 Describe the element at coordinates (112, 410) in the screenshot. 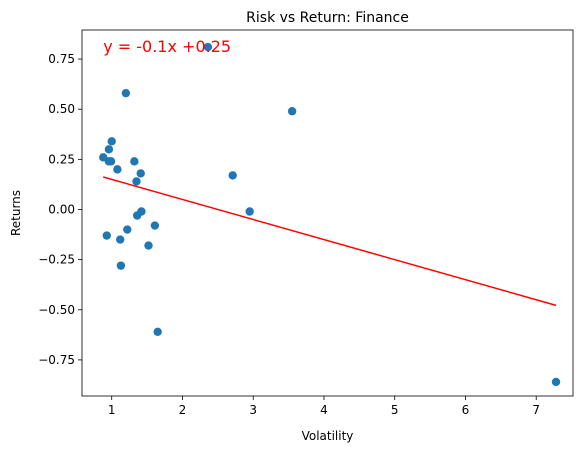

I see `x-tick-label: 1` at that location.